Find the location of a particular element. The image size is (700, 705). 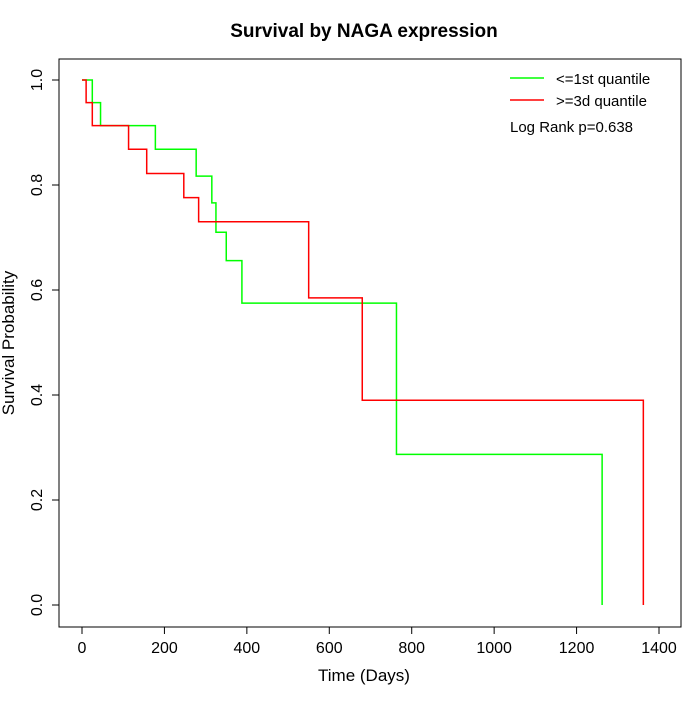

y-tick-label: 1.0 is located at coordinates (37, 80).